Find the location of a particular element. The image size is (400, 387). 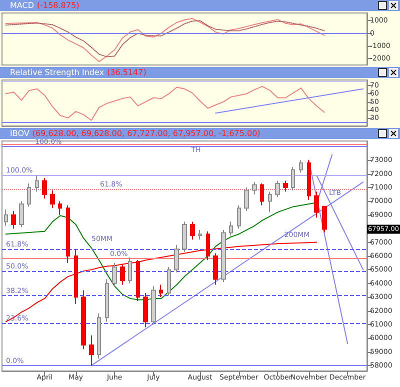

chart-subtitle: (-158.875) is located at coordinates (58, 5).